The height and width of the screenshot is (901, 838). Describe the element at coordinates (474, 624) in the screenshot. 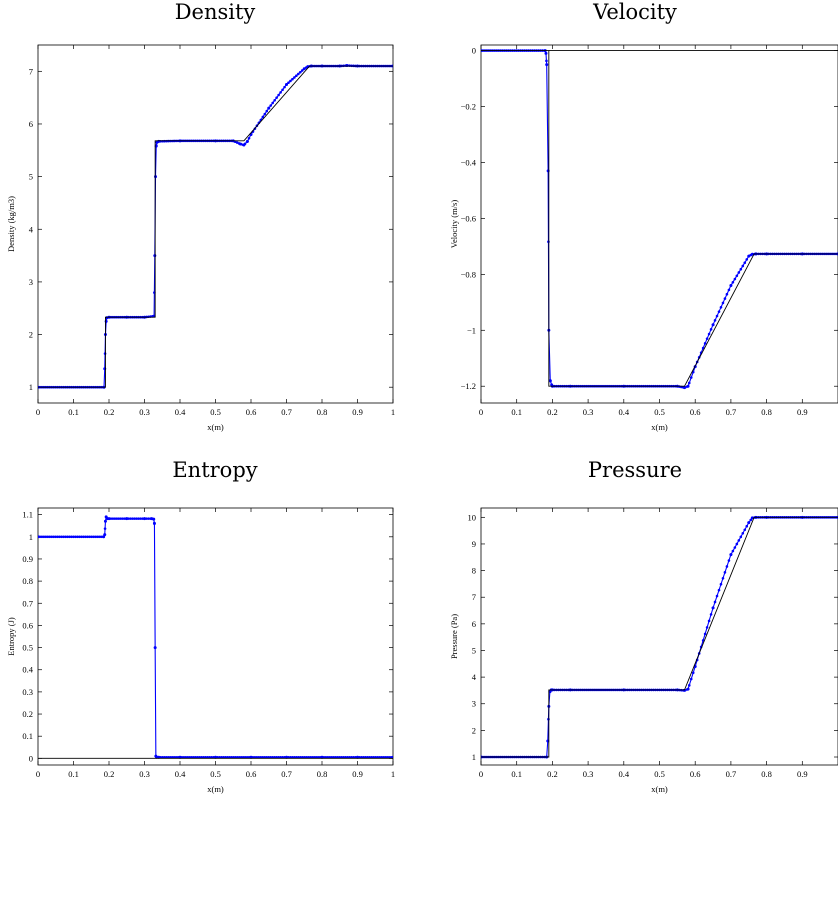

I see `y-tick-label-pressure: 6` at that location.